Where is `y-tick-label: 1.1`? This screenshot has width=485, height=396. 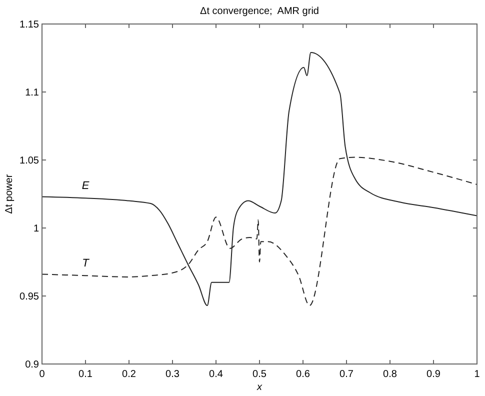 y-tick-label: 1.1 is located at coordinates (32, 93).